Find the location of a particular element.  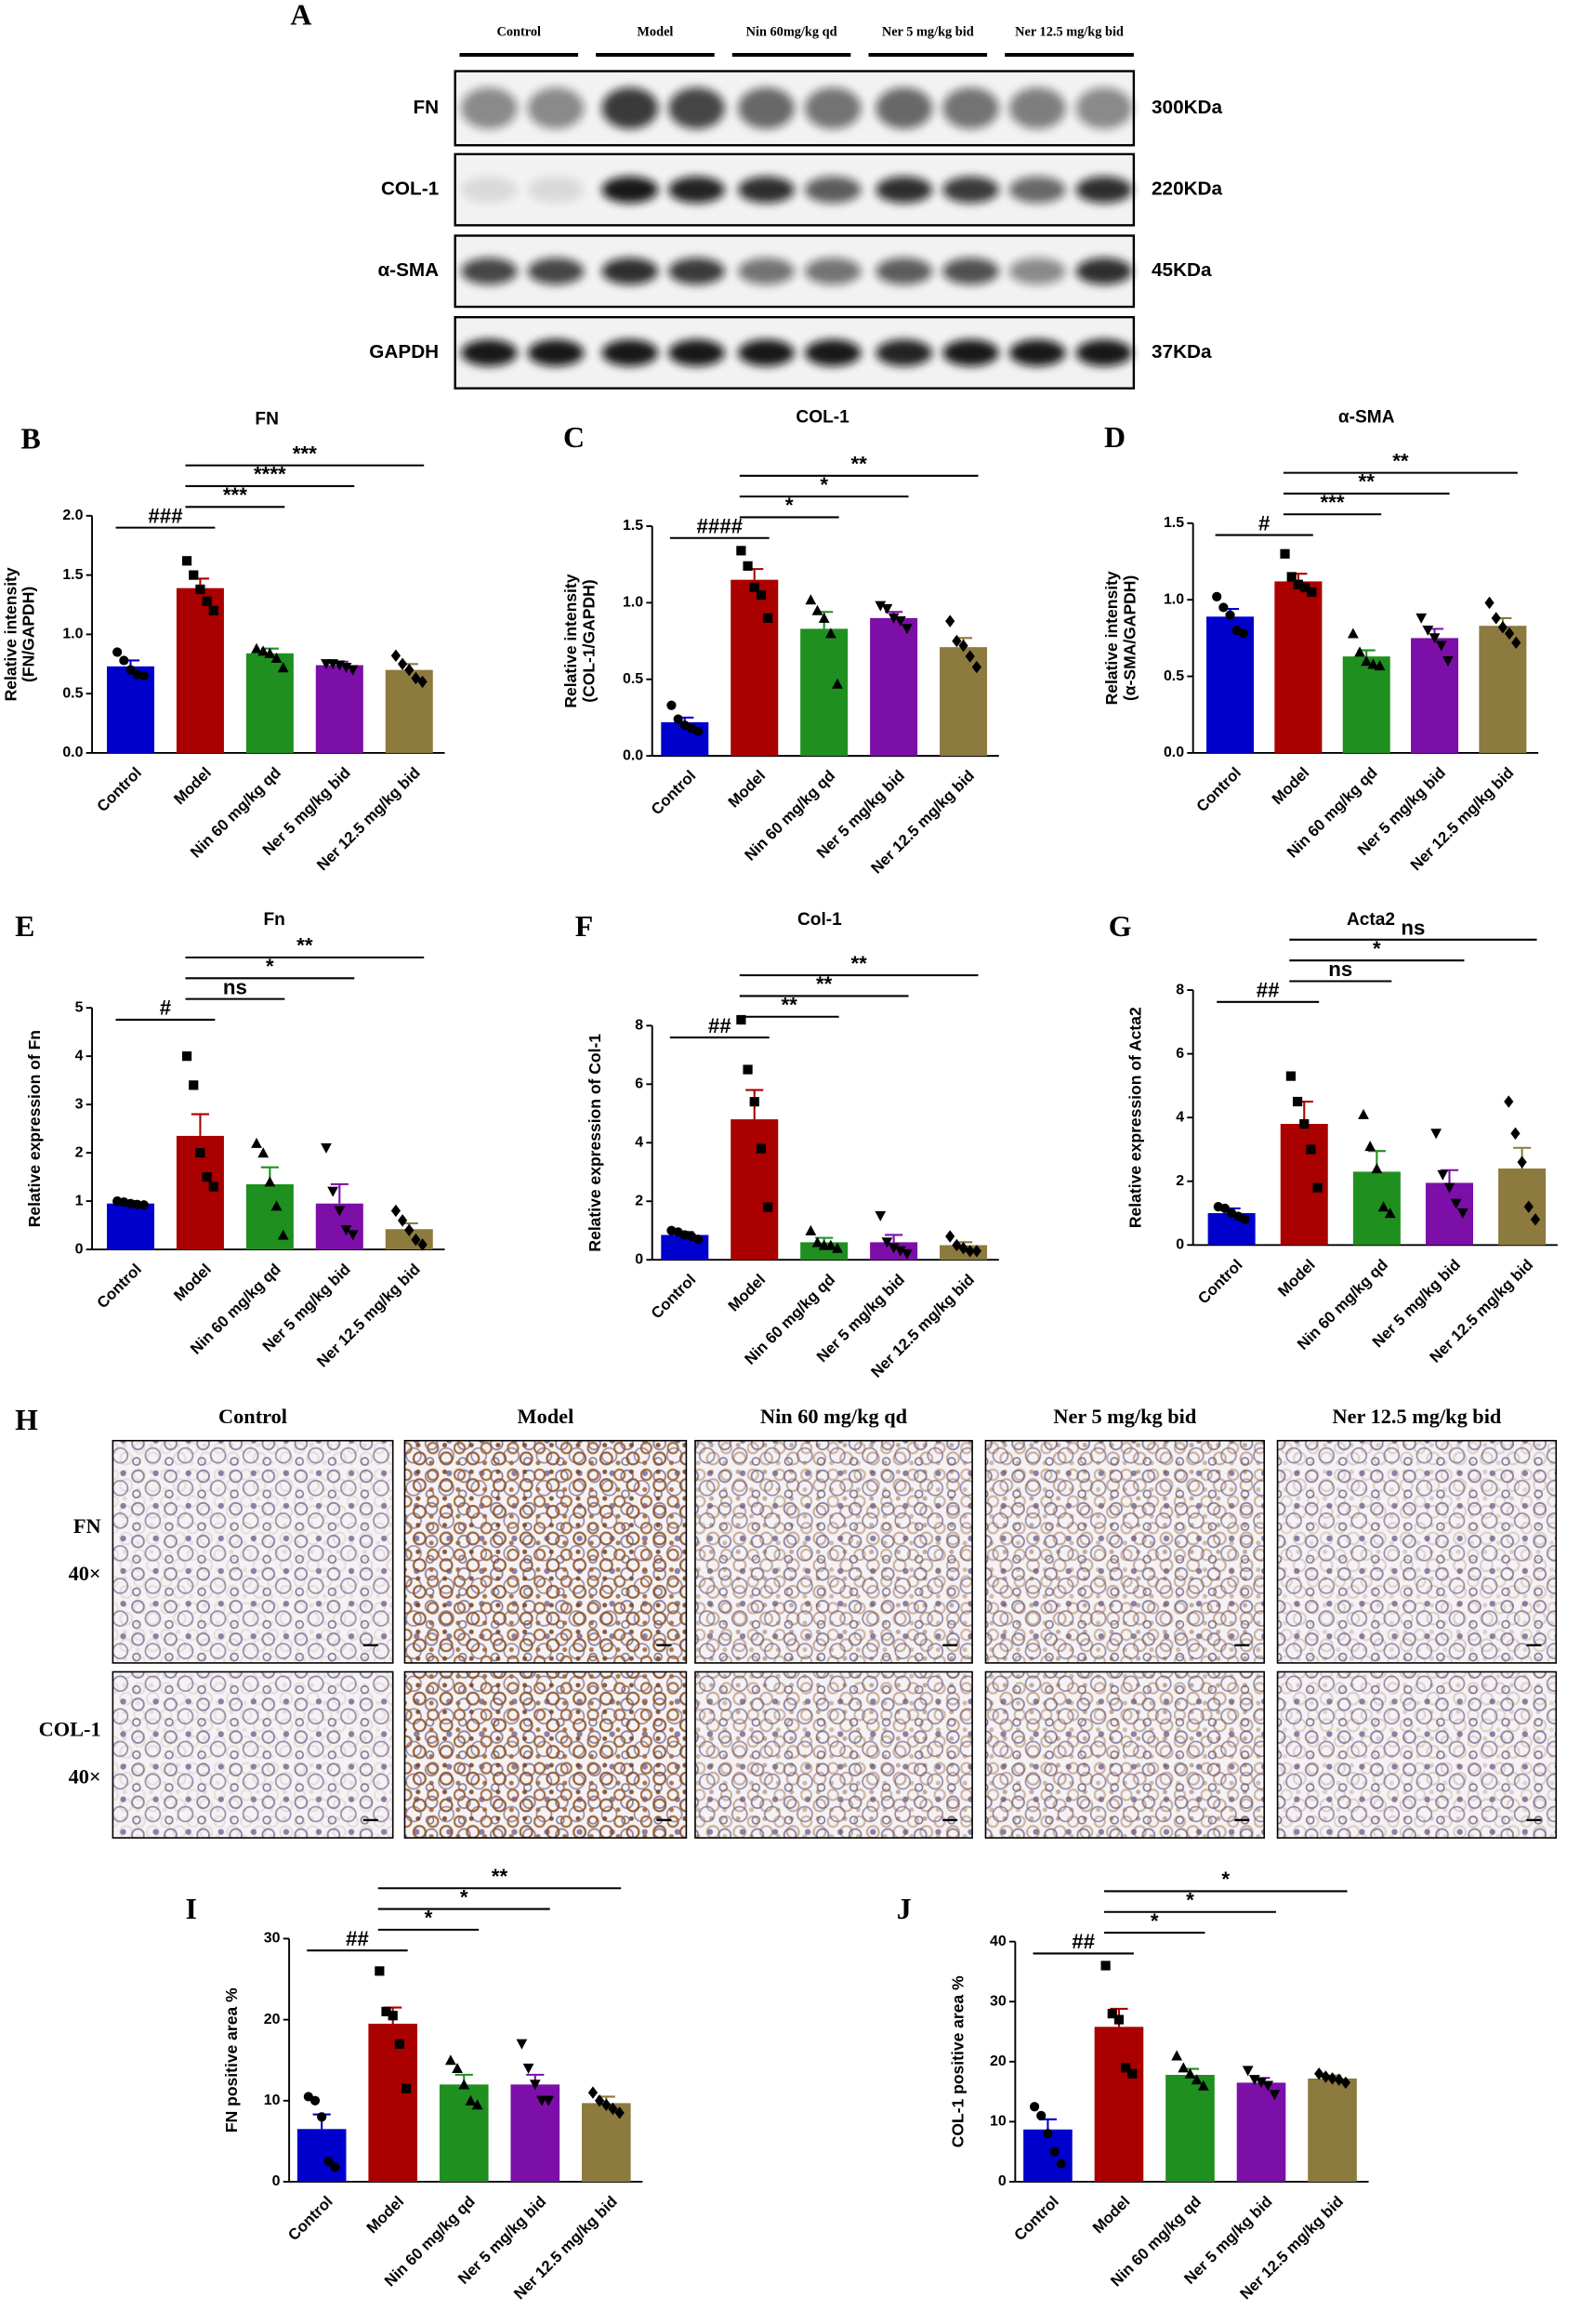

y-tick-label: 3 is located at coordinates (79, 1104).